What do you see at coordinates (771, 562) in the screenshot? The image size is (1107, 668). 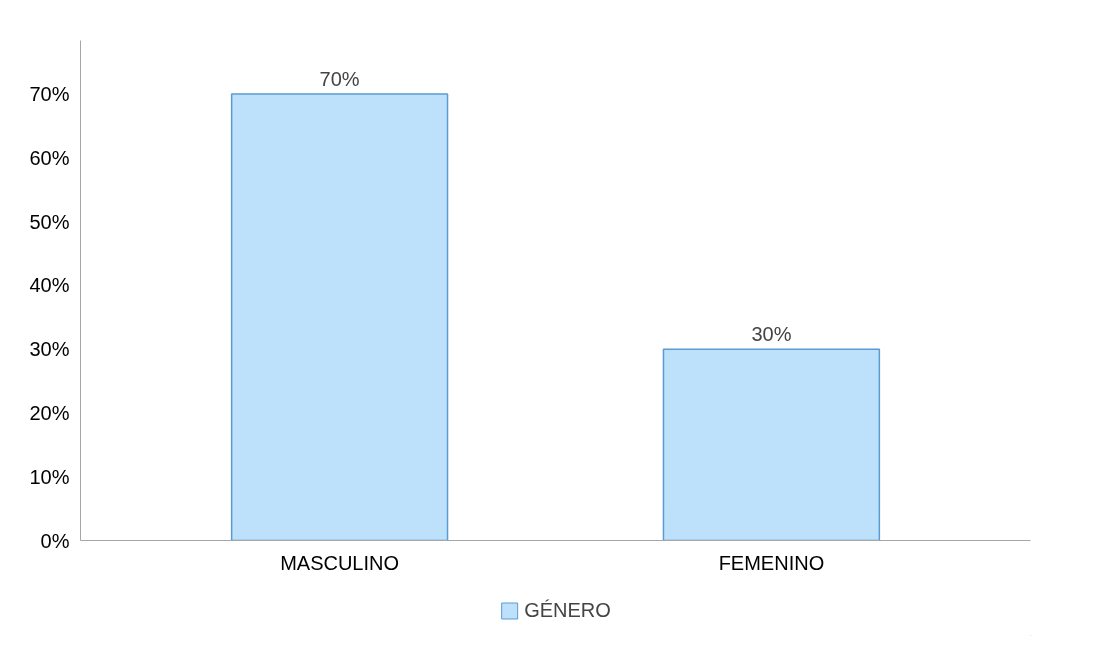 I see `x-tick-label: FEMENINO` at bounding box center [771, 562].